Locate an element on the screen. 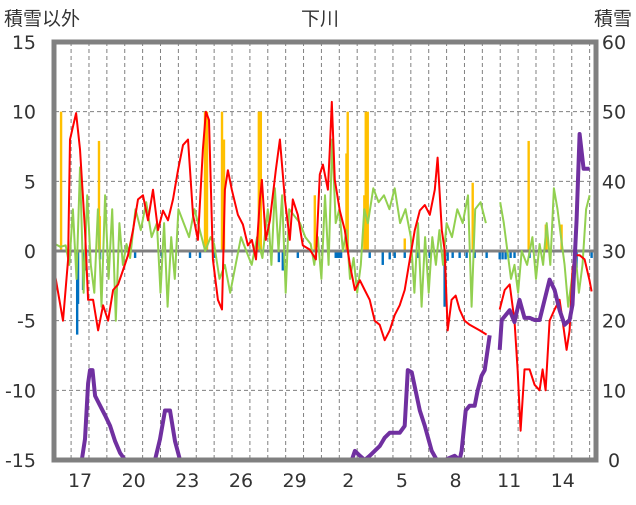 The width and height of the screenshot is (636, 505). right-tick-label: 0 is located at coordinates (614, 461).